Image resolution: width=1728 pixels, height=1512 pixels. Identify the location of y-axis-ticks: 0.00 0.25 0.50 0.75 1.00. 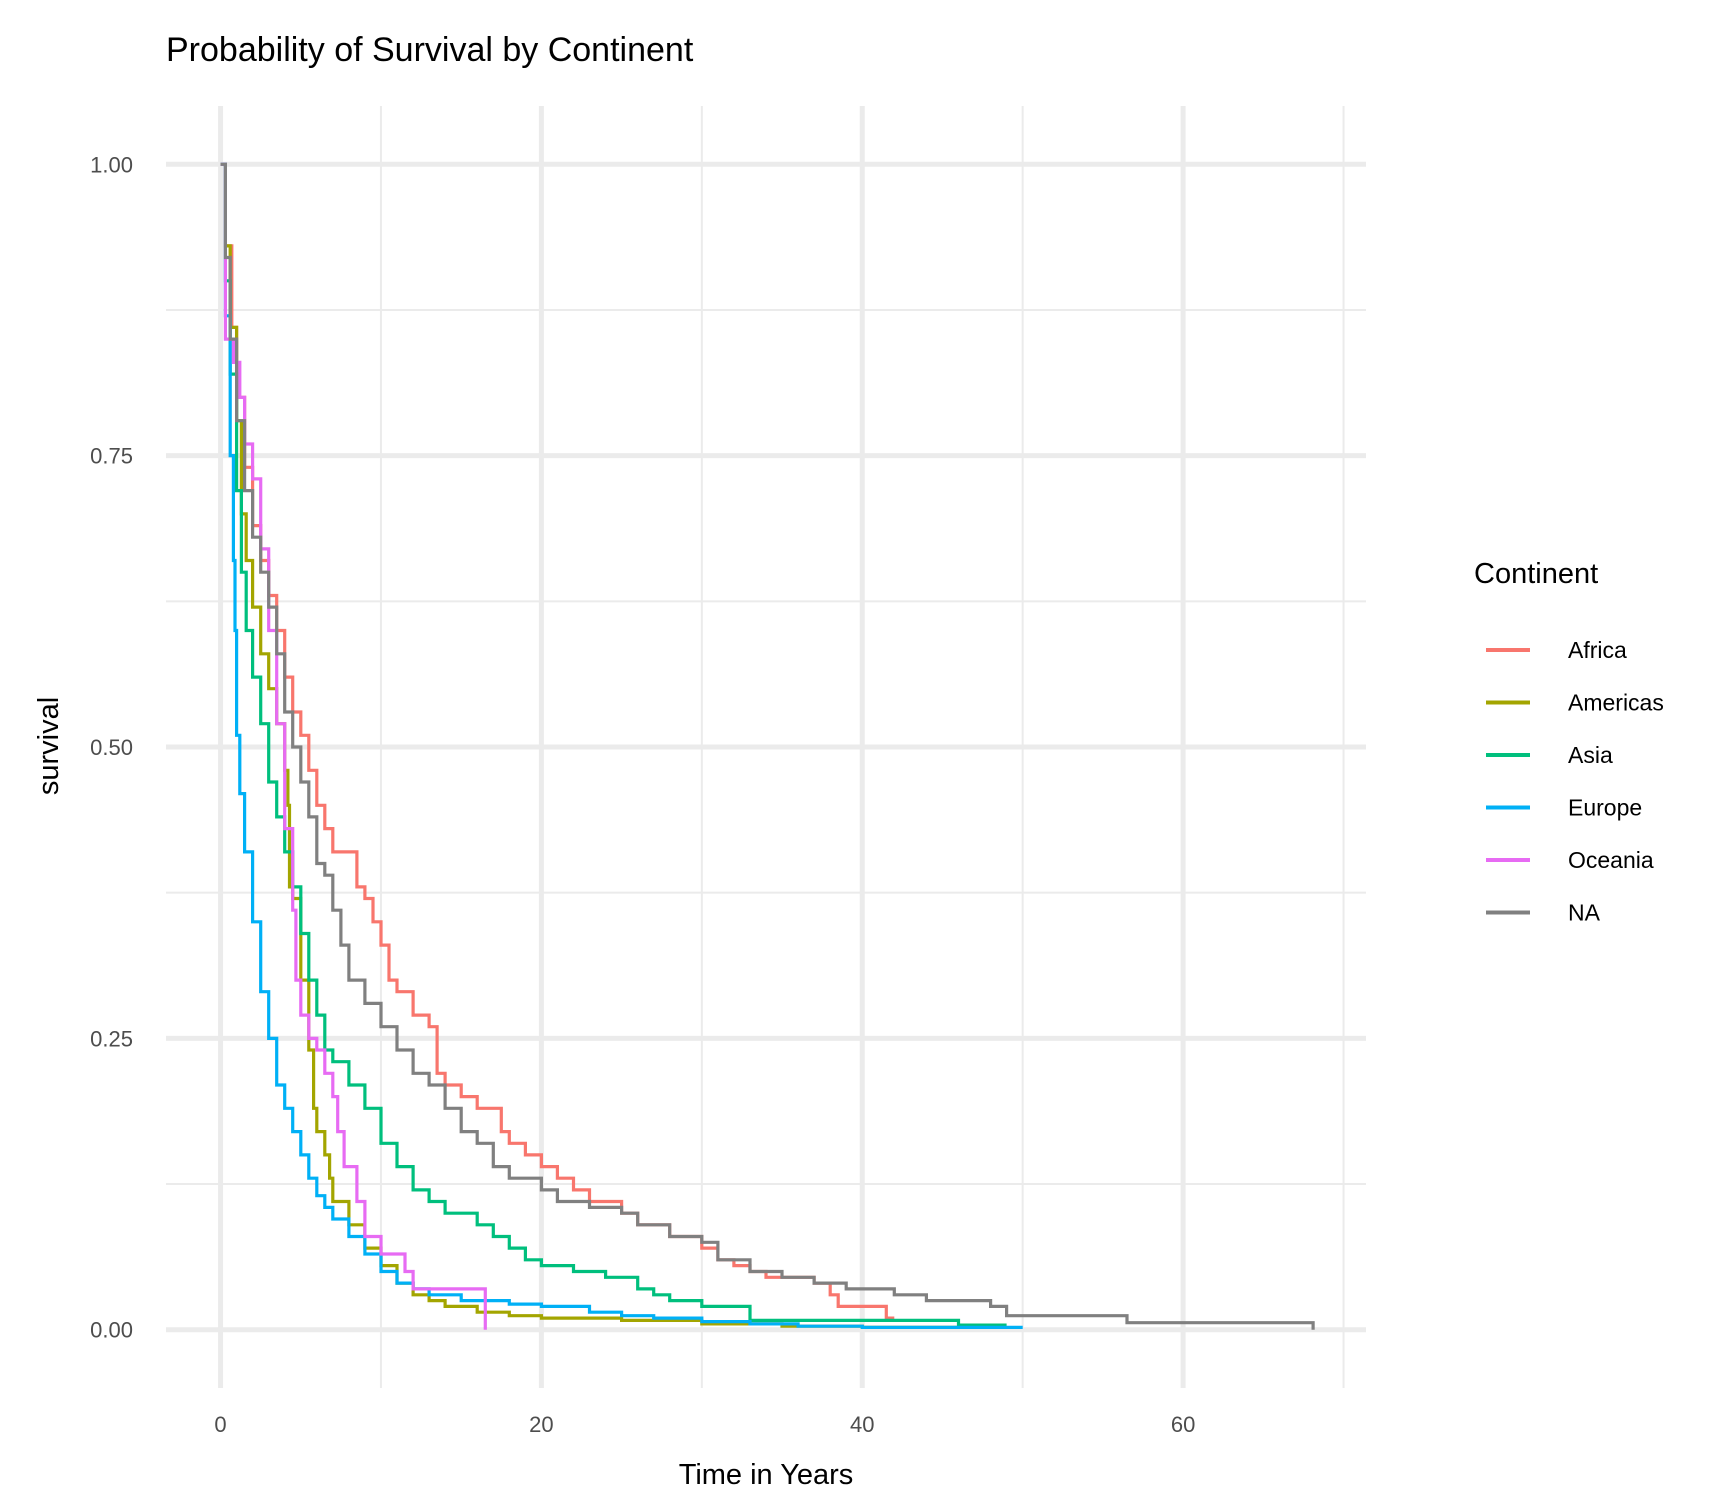
(111, 747).